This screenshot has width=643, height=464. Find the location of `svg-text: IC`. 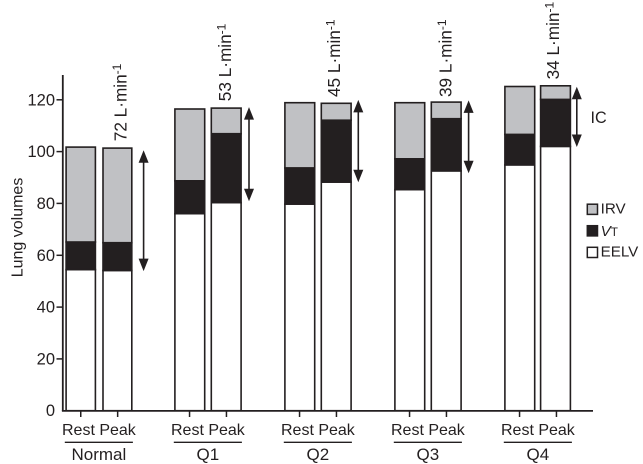

svg-text: IC is located at coordinates (599, 118).